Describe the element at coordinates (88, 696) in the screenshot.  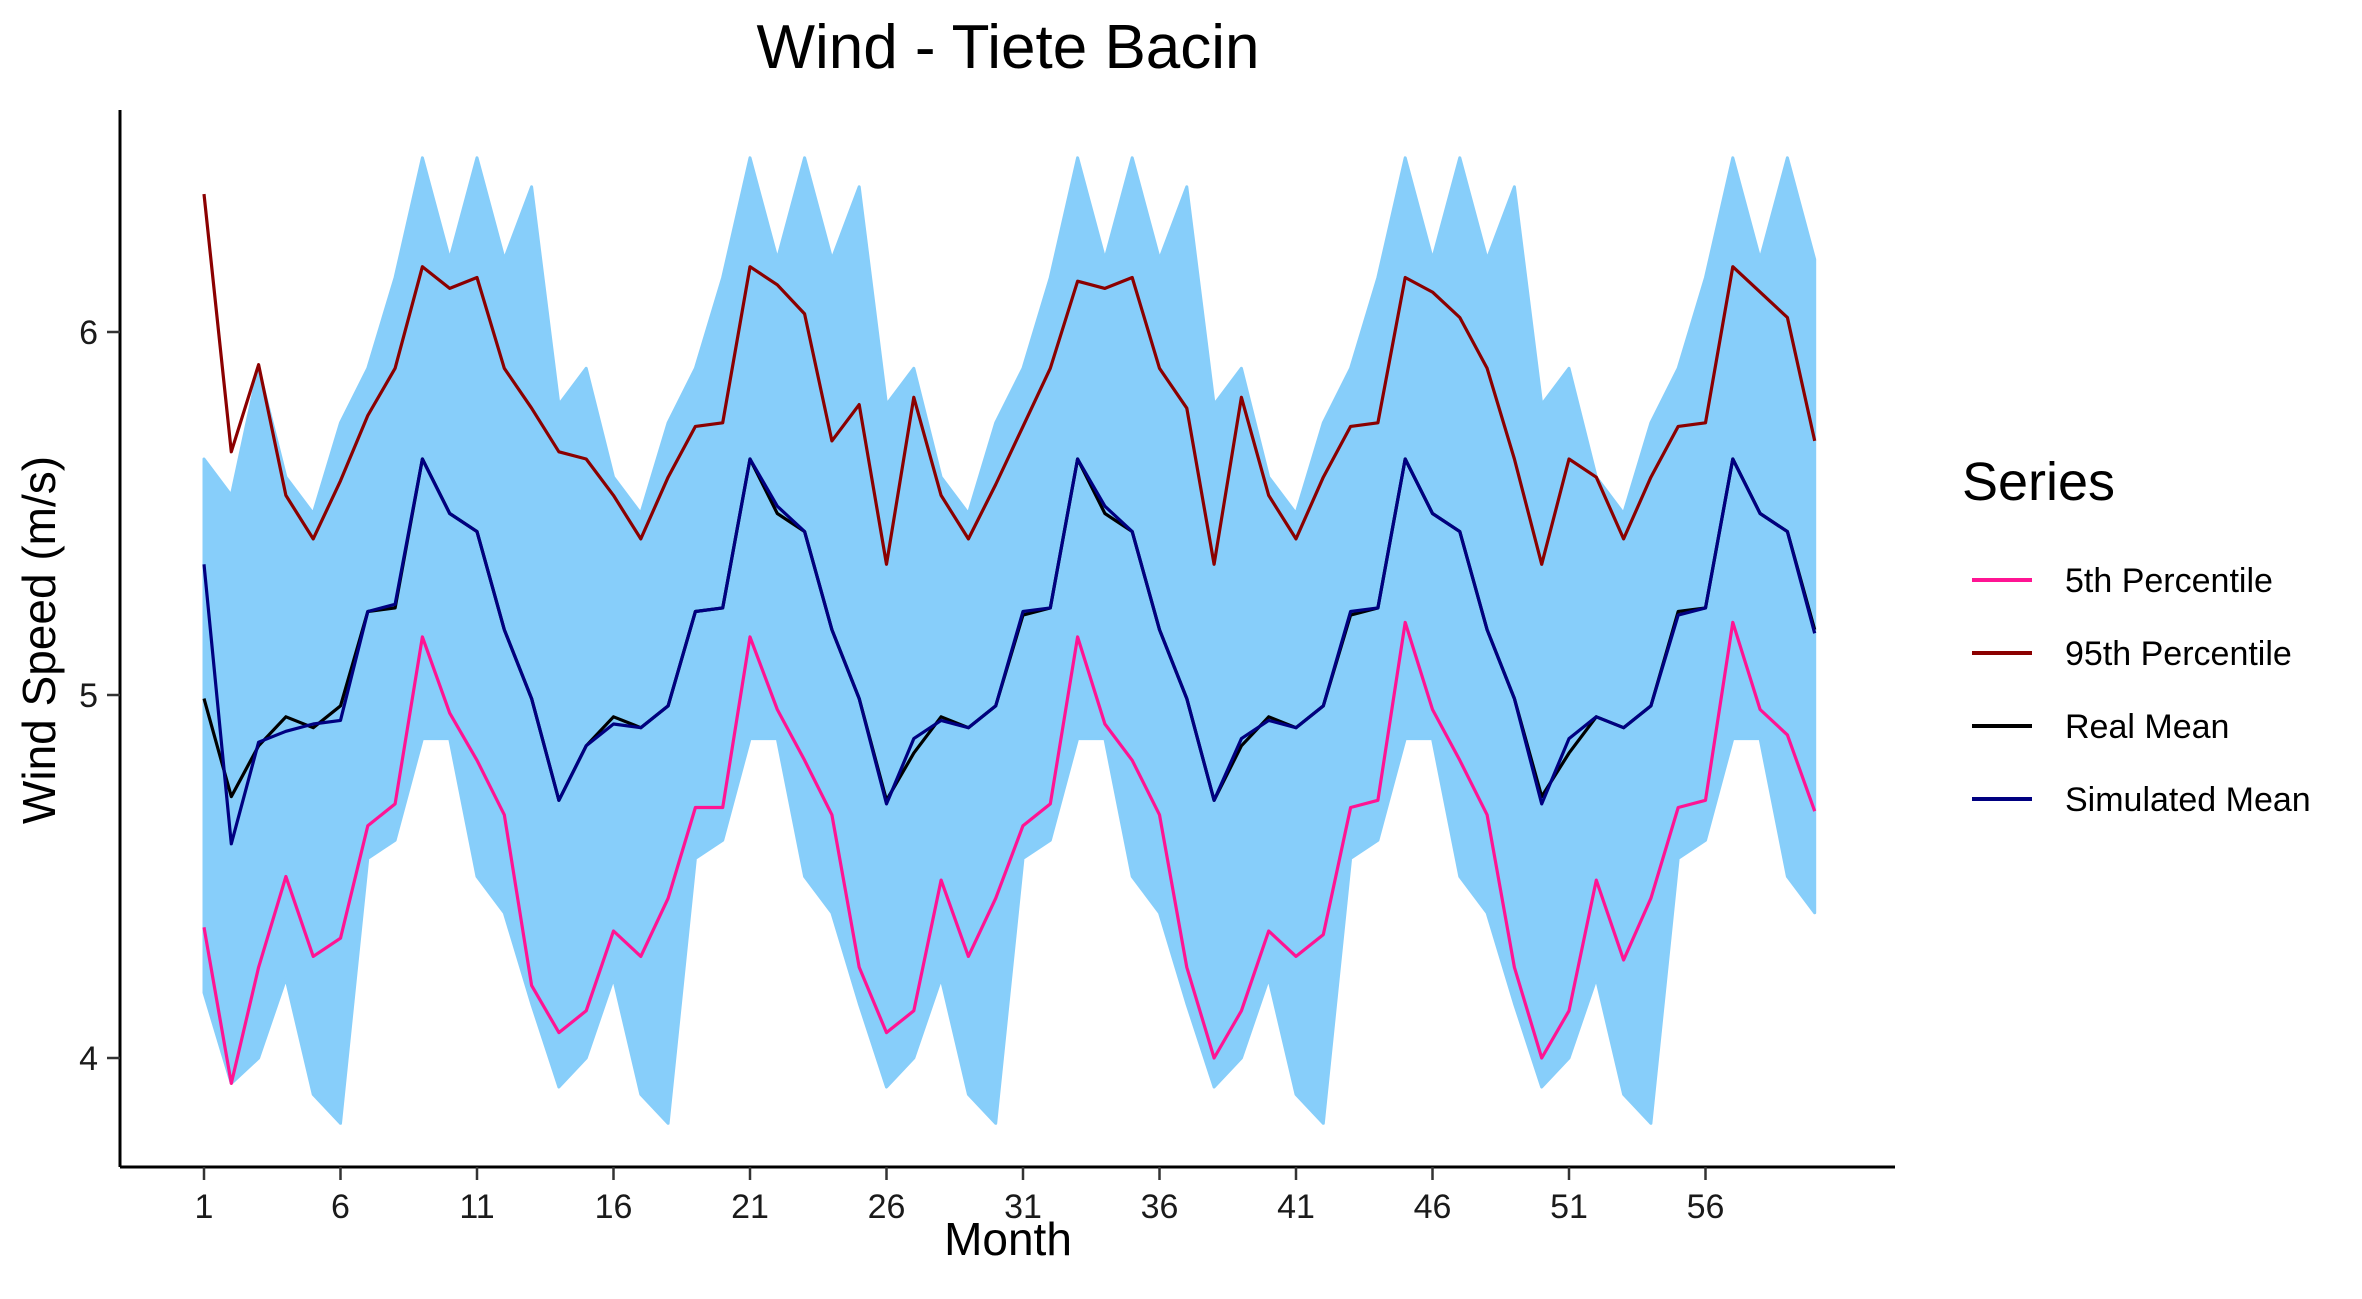
I see `y-tick-label: 5` at that location.